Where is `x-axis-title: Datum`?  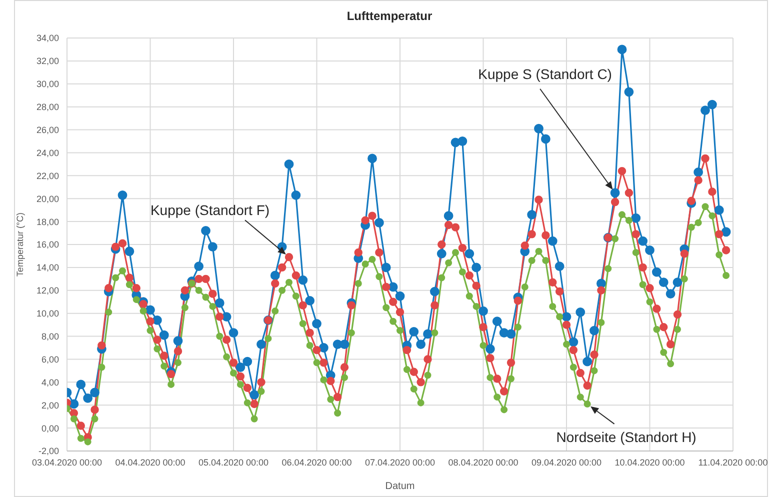
x-axis-title: Datum is located at coordinates (400, 486).